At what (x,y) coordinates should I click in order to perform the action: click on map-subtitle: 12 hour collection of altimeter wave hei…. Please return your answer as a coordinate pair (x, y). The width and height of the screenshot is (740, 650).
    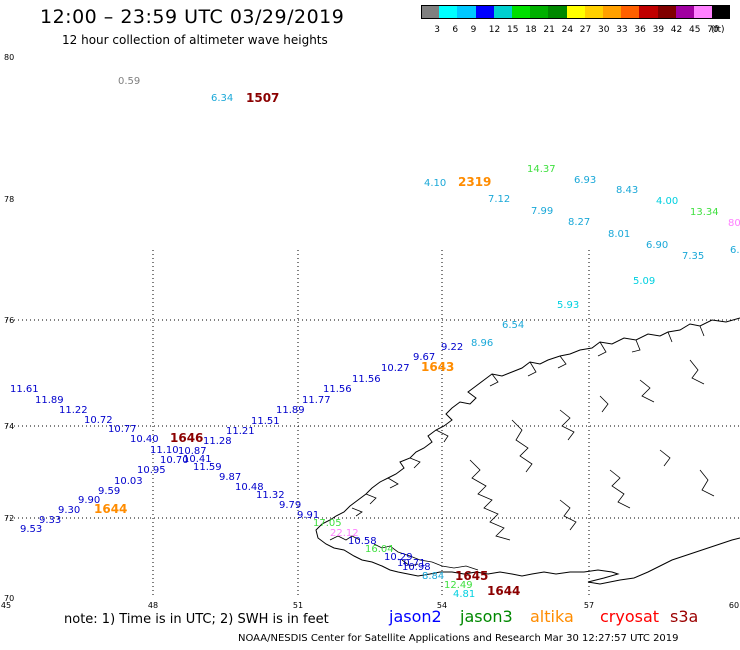
    Looking at the image, I should click on (195, 40).